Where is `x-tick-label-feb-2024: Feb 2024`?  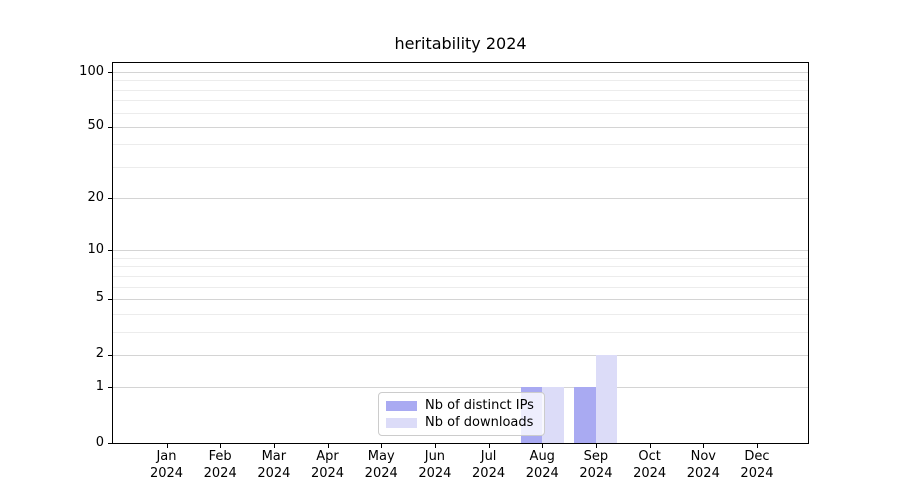
x-tick-label-feb-2024: Feb 2024 is located at coordinates (220, 465).